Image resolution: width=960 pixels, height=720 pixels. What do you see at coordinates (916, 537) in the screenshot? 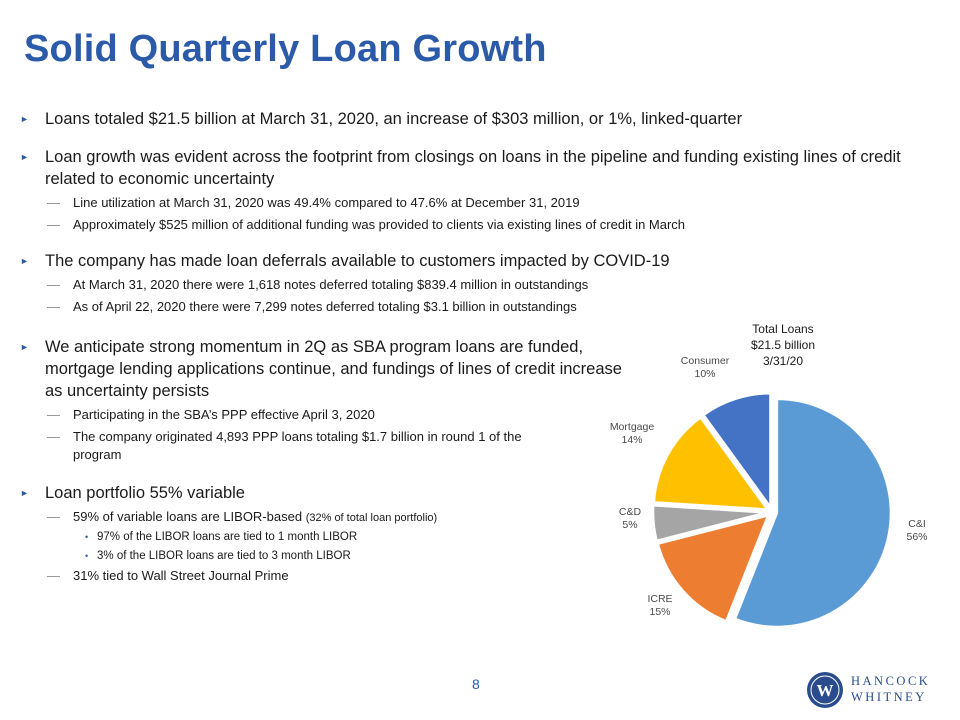
I see `pie-label-value: 56%` at bounding box center [916, 537].